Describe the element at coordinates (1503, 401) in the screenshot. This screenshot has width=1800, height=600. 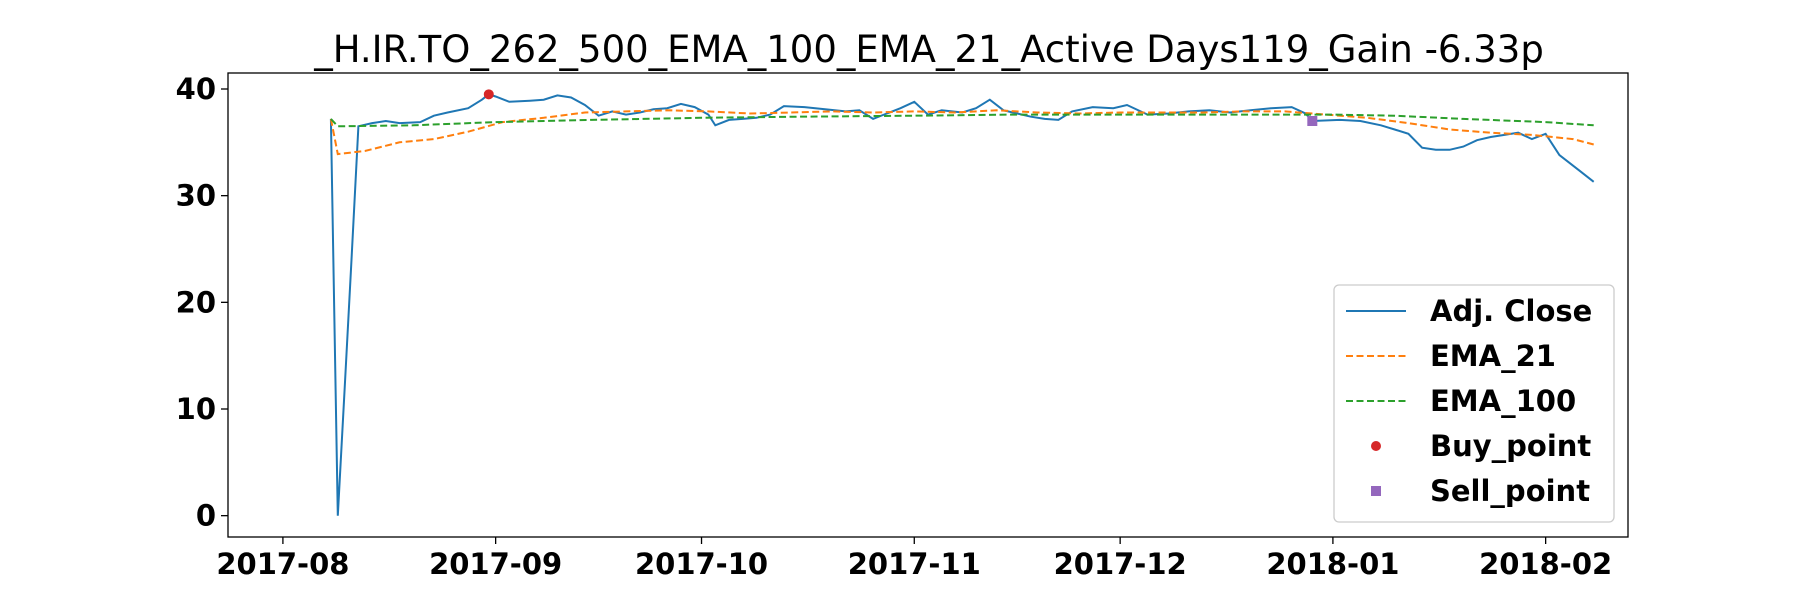
I see `legend-label-ema-100: EMA_100` at that location.